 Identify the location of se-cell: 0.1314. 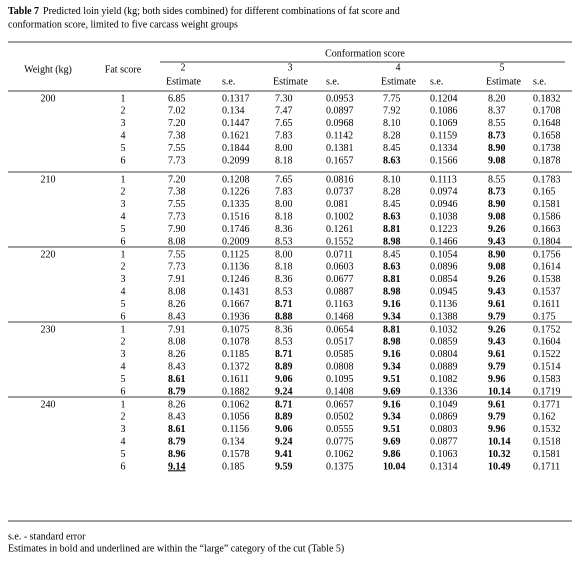
(444, 466).